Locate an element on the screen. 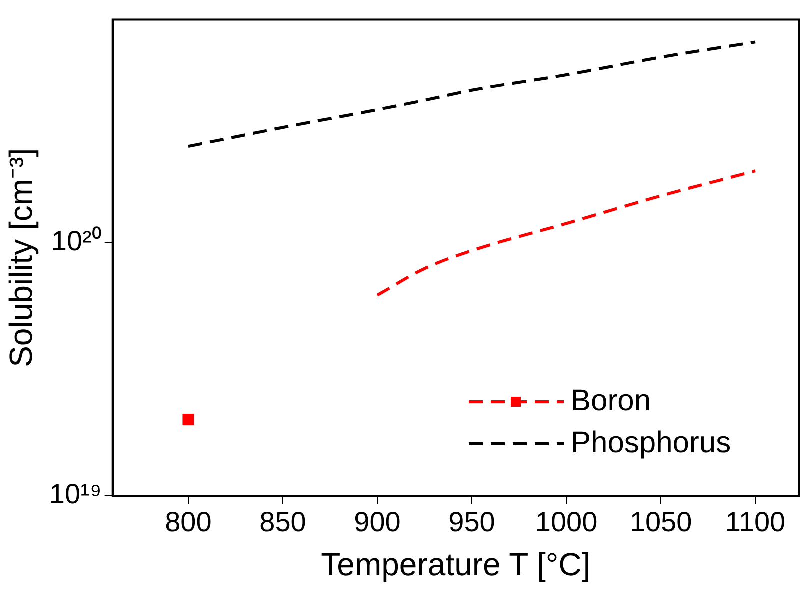  y-axis-title: Solubility [cm⁻³] is located at coordinates (21, 258).